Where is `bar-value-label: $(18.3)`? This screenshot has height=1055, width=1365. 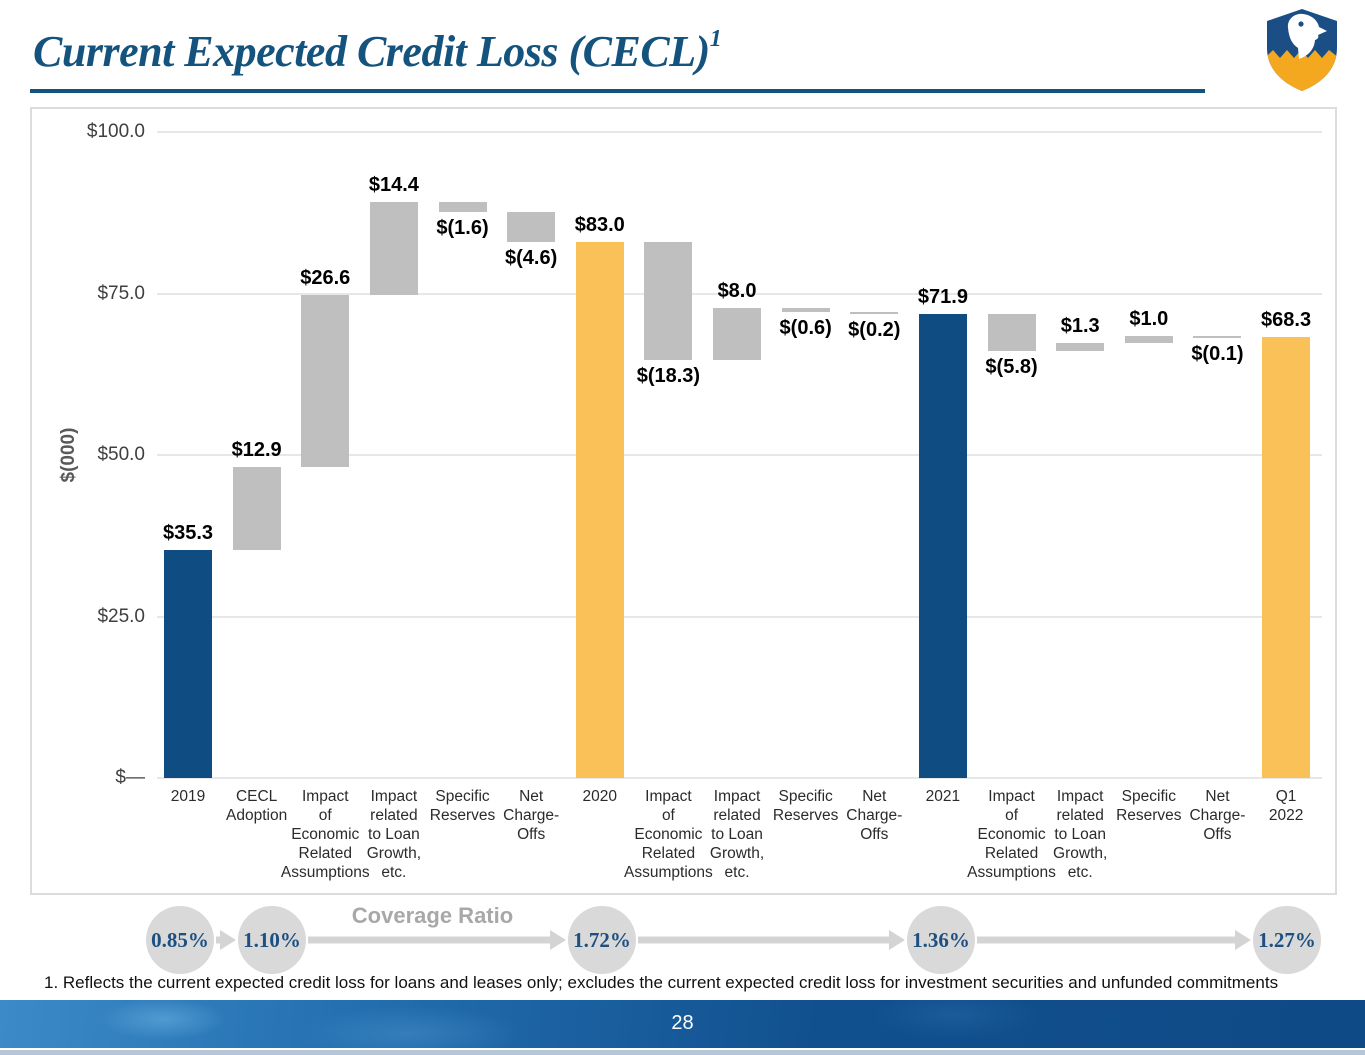 bar-value-label: $(18.3) is located at coordinates (668, 376).